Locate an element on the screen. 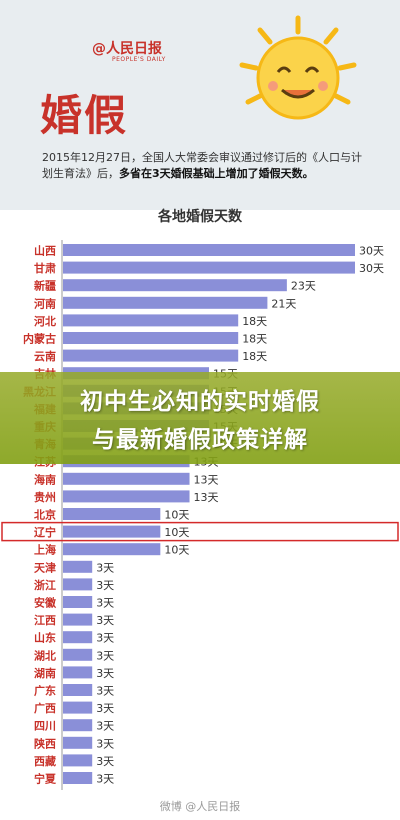 This screenshot has width=400, height=820. category-label: 天津 is located at coordinates (45, 567).